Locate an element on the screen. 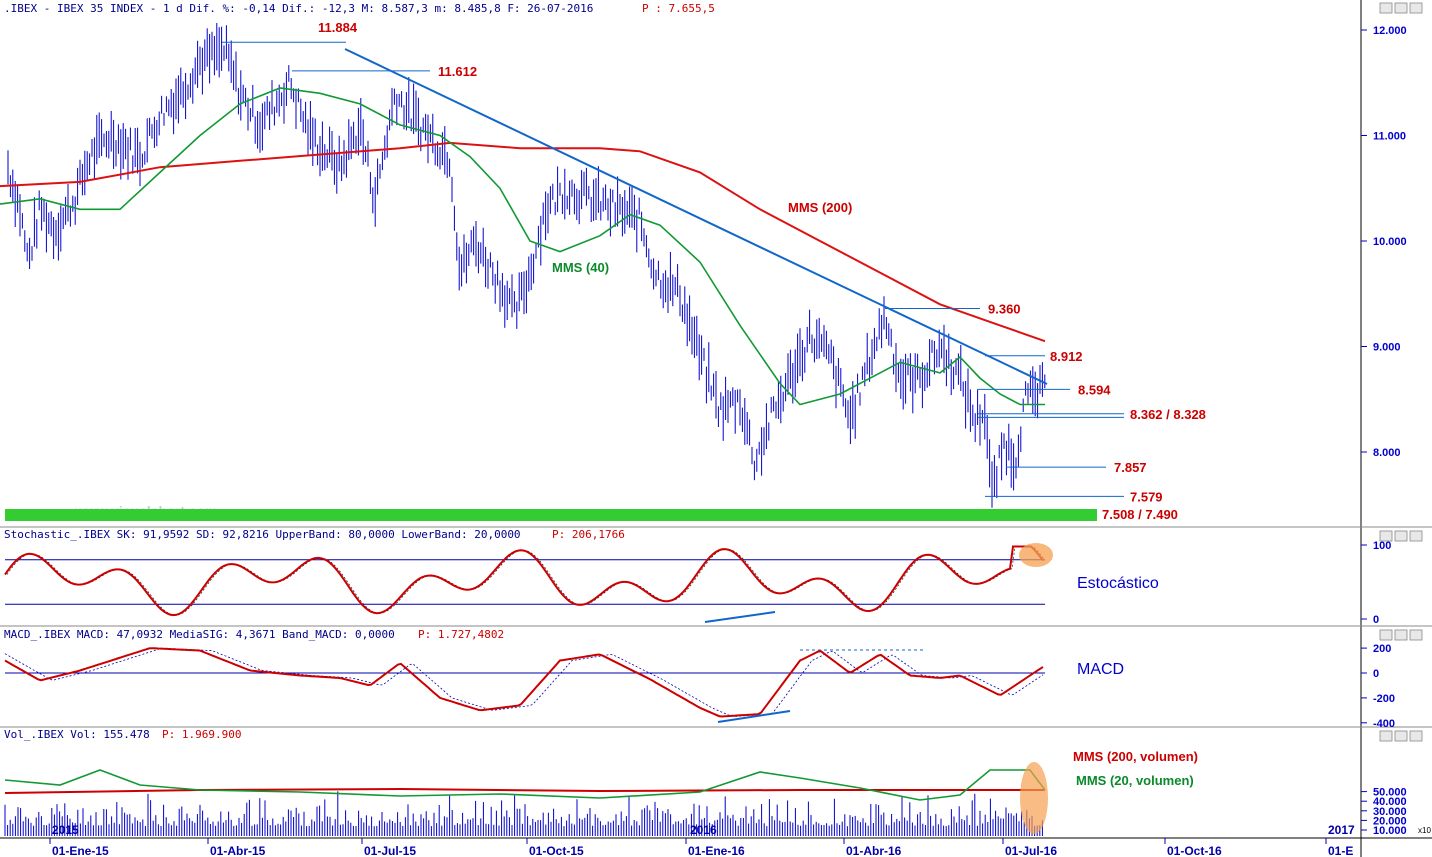  stoch-divergence is located at coordinates (740, 617).